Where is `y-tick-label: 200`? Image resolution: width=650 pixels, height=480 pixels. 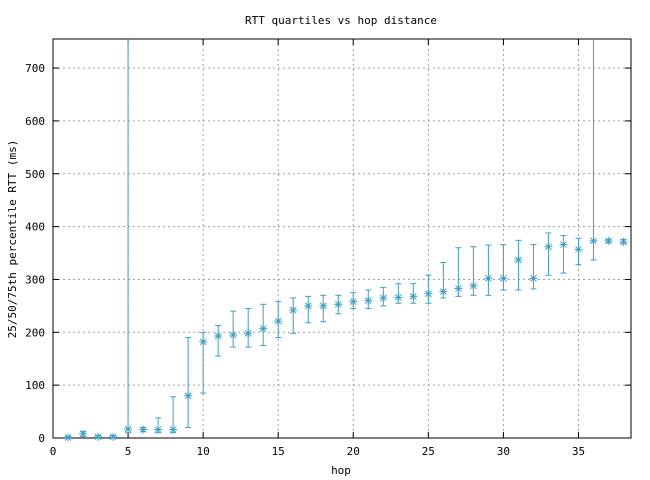
y-tick-label: 200 is located at coordinates (35, 332).